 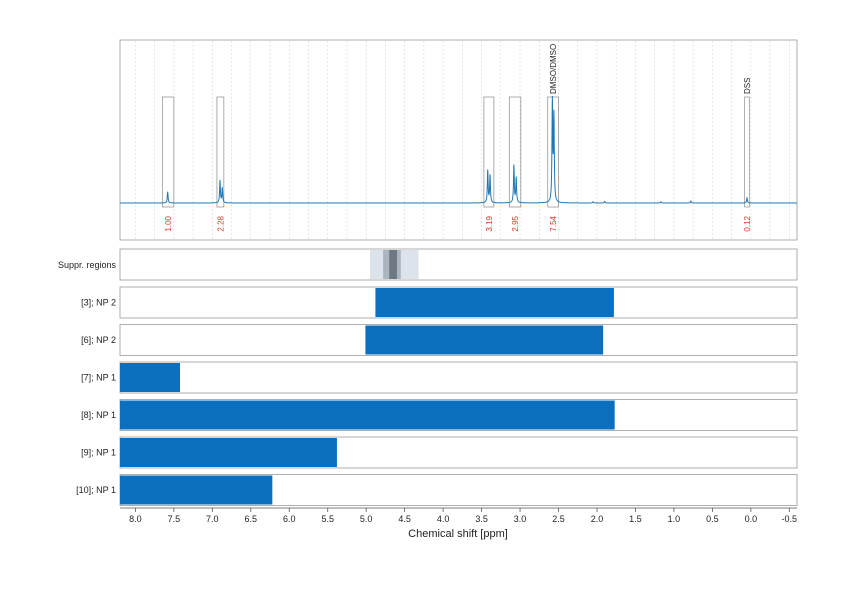 I want to click on x-tick-label: 1.5, so click(x=635, y=519).